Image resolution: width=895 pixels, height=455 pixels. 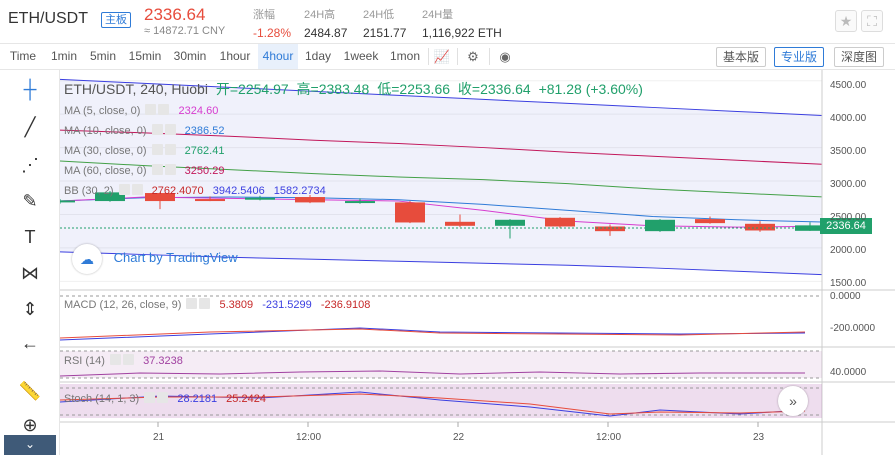 I want to click on symbol-label: ETH/USDT, 240, Huobi, so click(x=136, y=89).